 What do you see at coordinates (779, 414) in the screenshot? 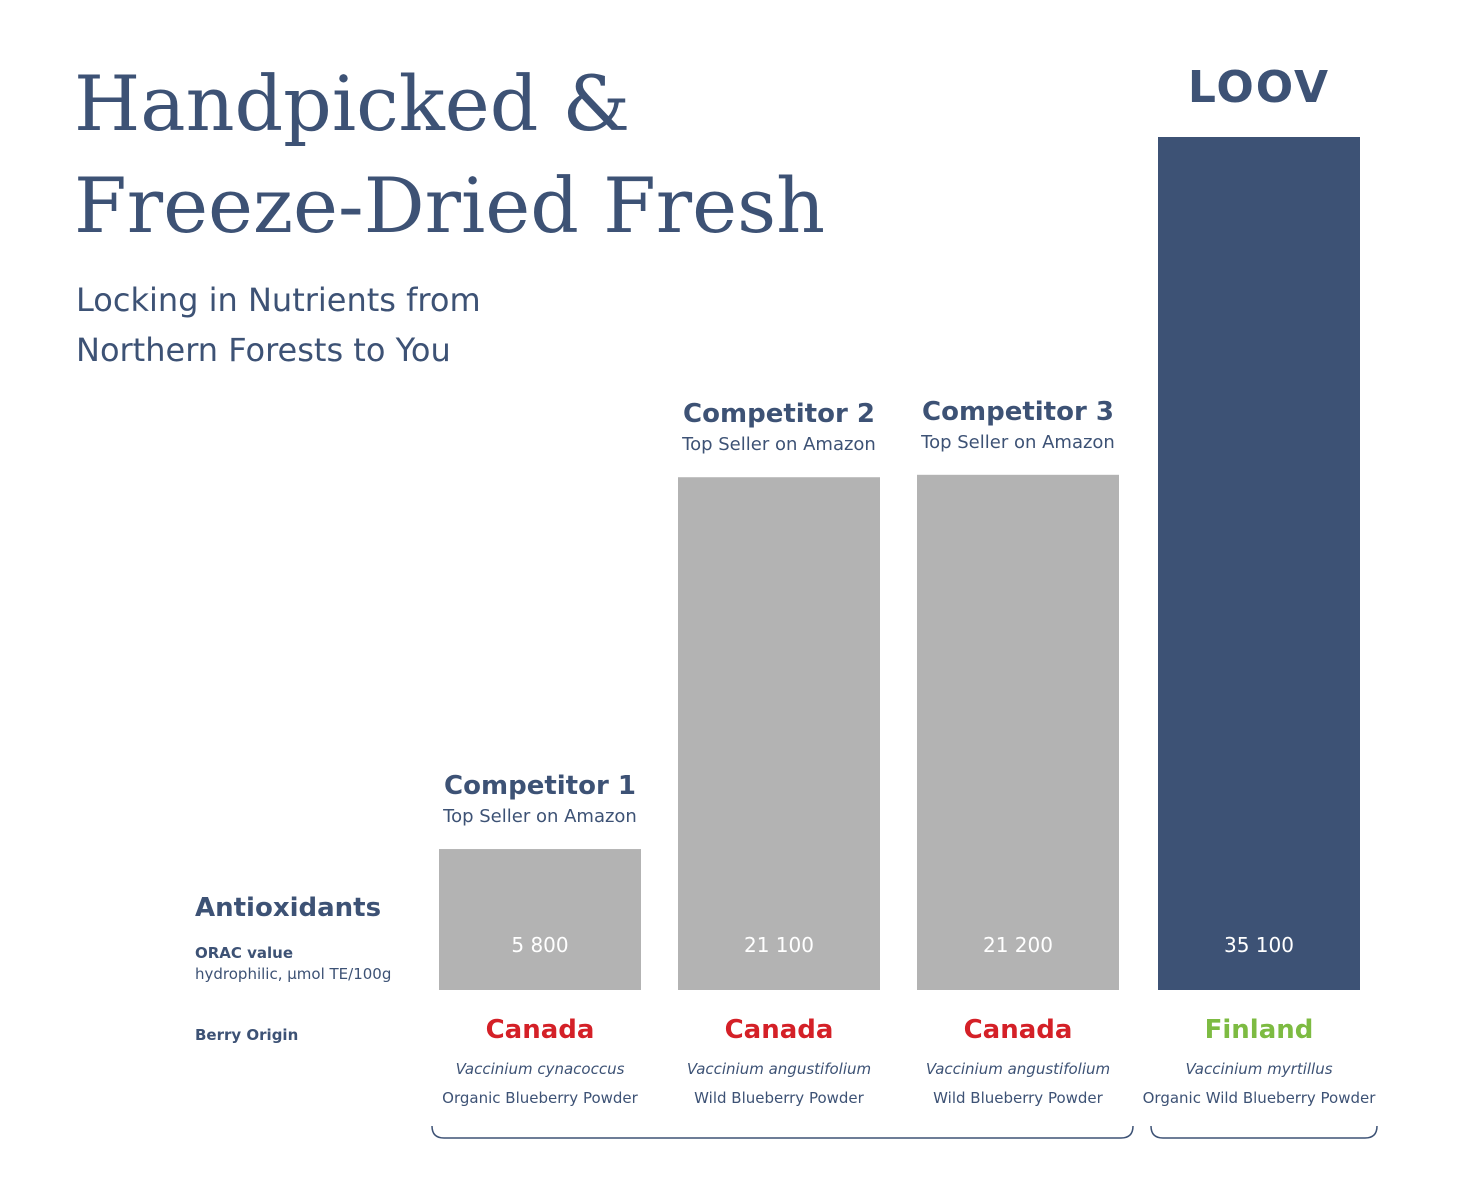
I see `category-label: Competitor 2` at bounding box center [779, 414].